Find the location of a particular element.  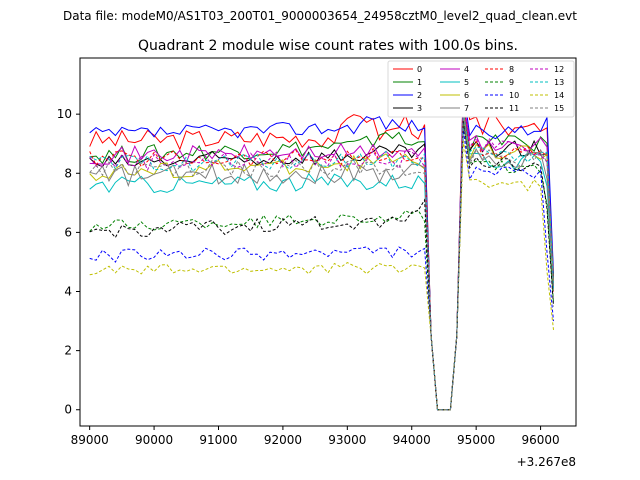

legend-label: 6 is located at coordinates (466, 95).